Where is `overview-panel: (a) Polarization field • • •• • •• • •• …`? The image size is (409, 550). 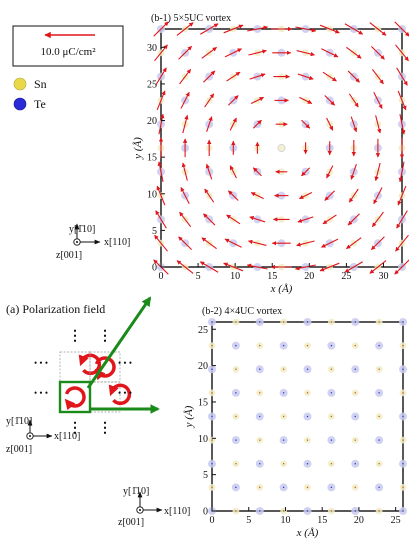
overview-panel: (a) Polarization field • • •• • •• • •• … is located at coordinates (83, 366).